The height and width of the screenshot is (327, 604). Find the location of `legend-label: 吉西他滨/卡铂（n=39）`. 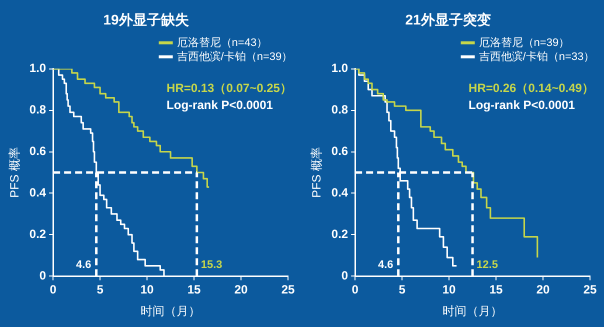

legend-label: 吉西他滨/卡铂（n=39） is located at coordinates (234, 56).